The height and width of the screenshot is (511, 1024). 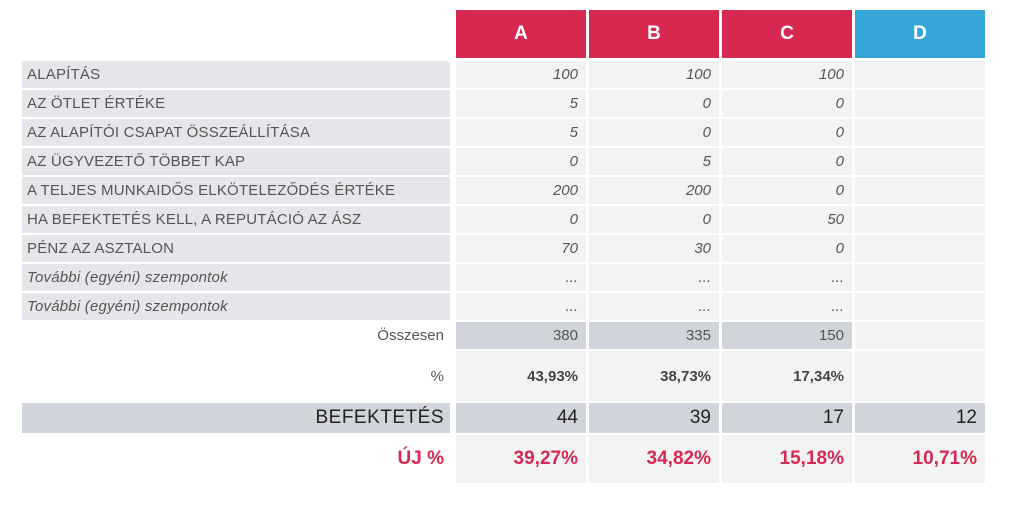 I want to click on new-percent-a: 39,27%, so click(x=521, y=459).